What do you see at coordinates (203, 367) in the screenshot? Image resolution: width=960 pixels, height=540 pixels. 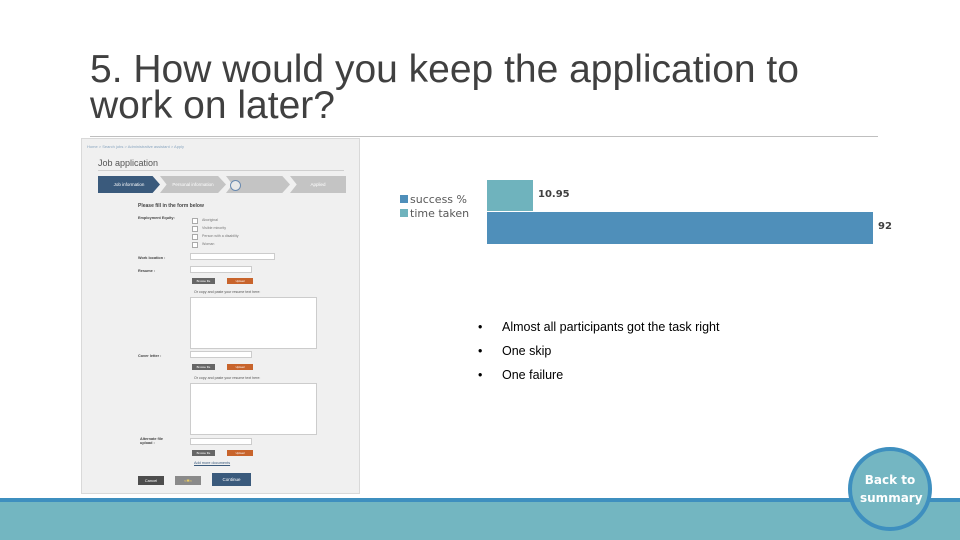 I see `cover-browse-button: Browse file` at bounding box center [203, 367].